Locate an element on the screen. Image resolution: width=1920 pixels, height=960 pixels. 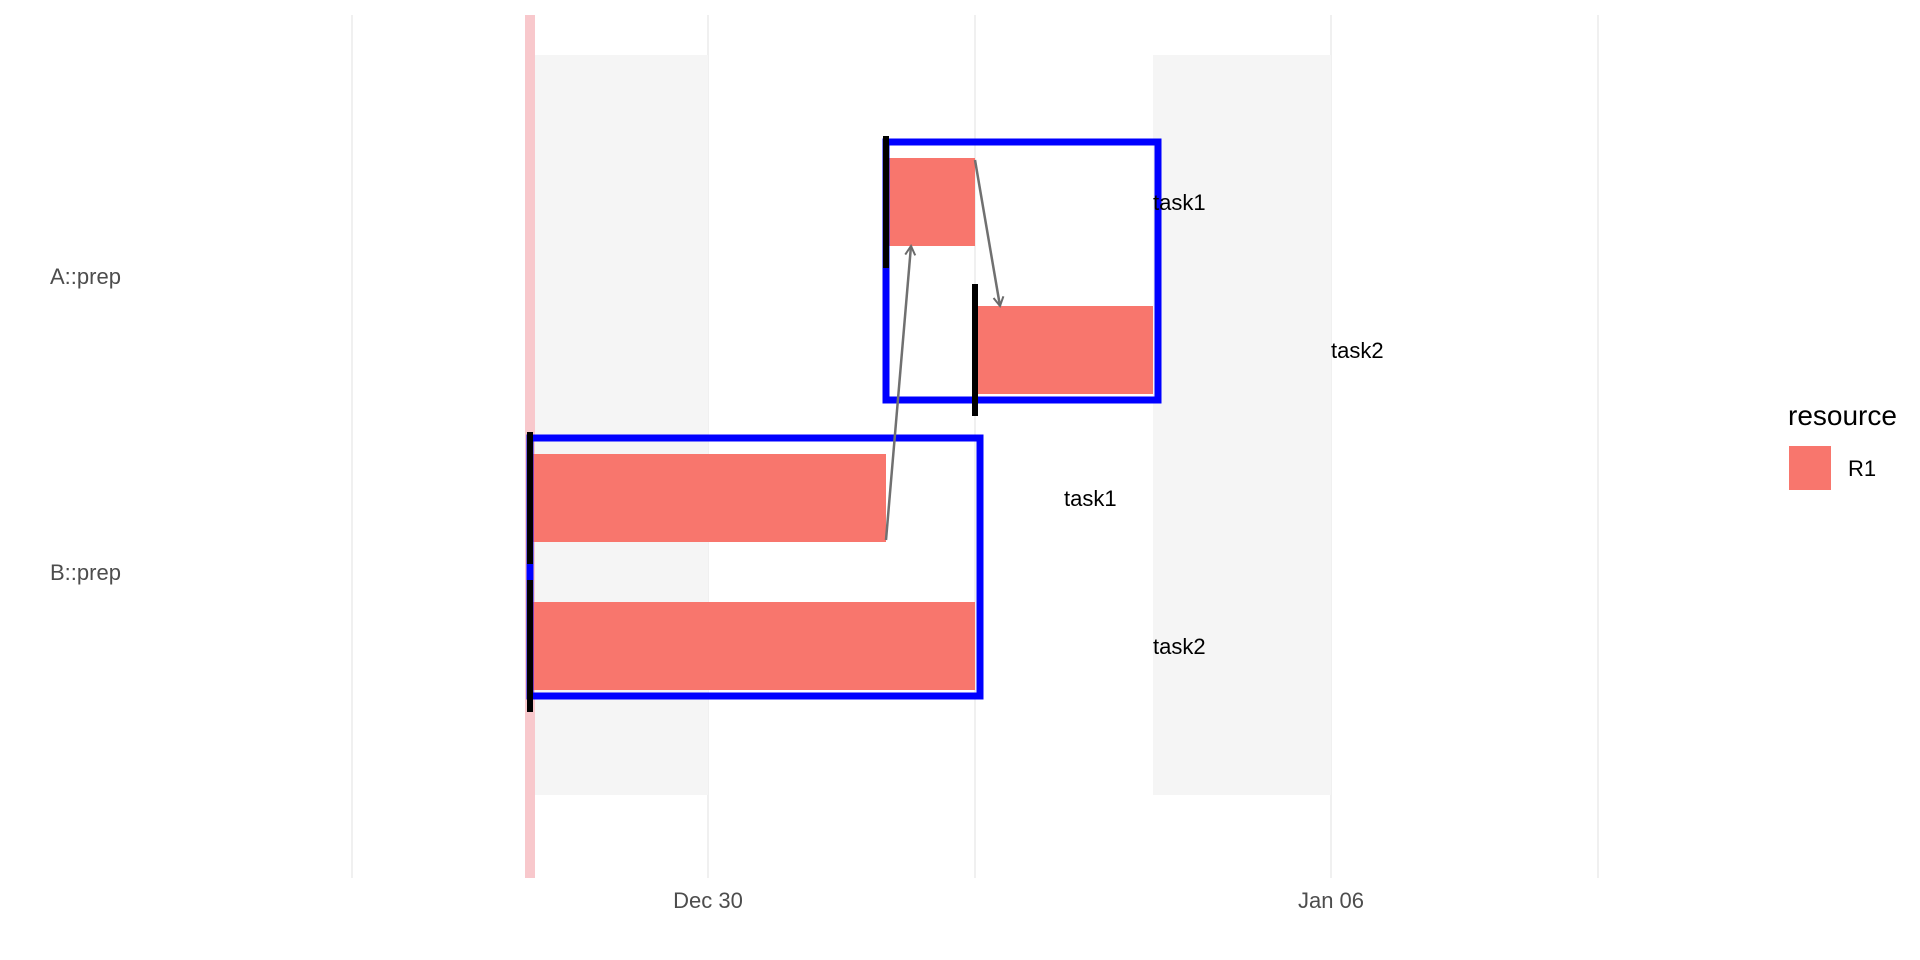
y-group-label: A::prep is located at coordinates (85, 276).